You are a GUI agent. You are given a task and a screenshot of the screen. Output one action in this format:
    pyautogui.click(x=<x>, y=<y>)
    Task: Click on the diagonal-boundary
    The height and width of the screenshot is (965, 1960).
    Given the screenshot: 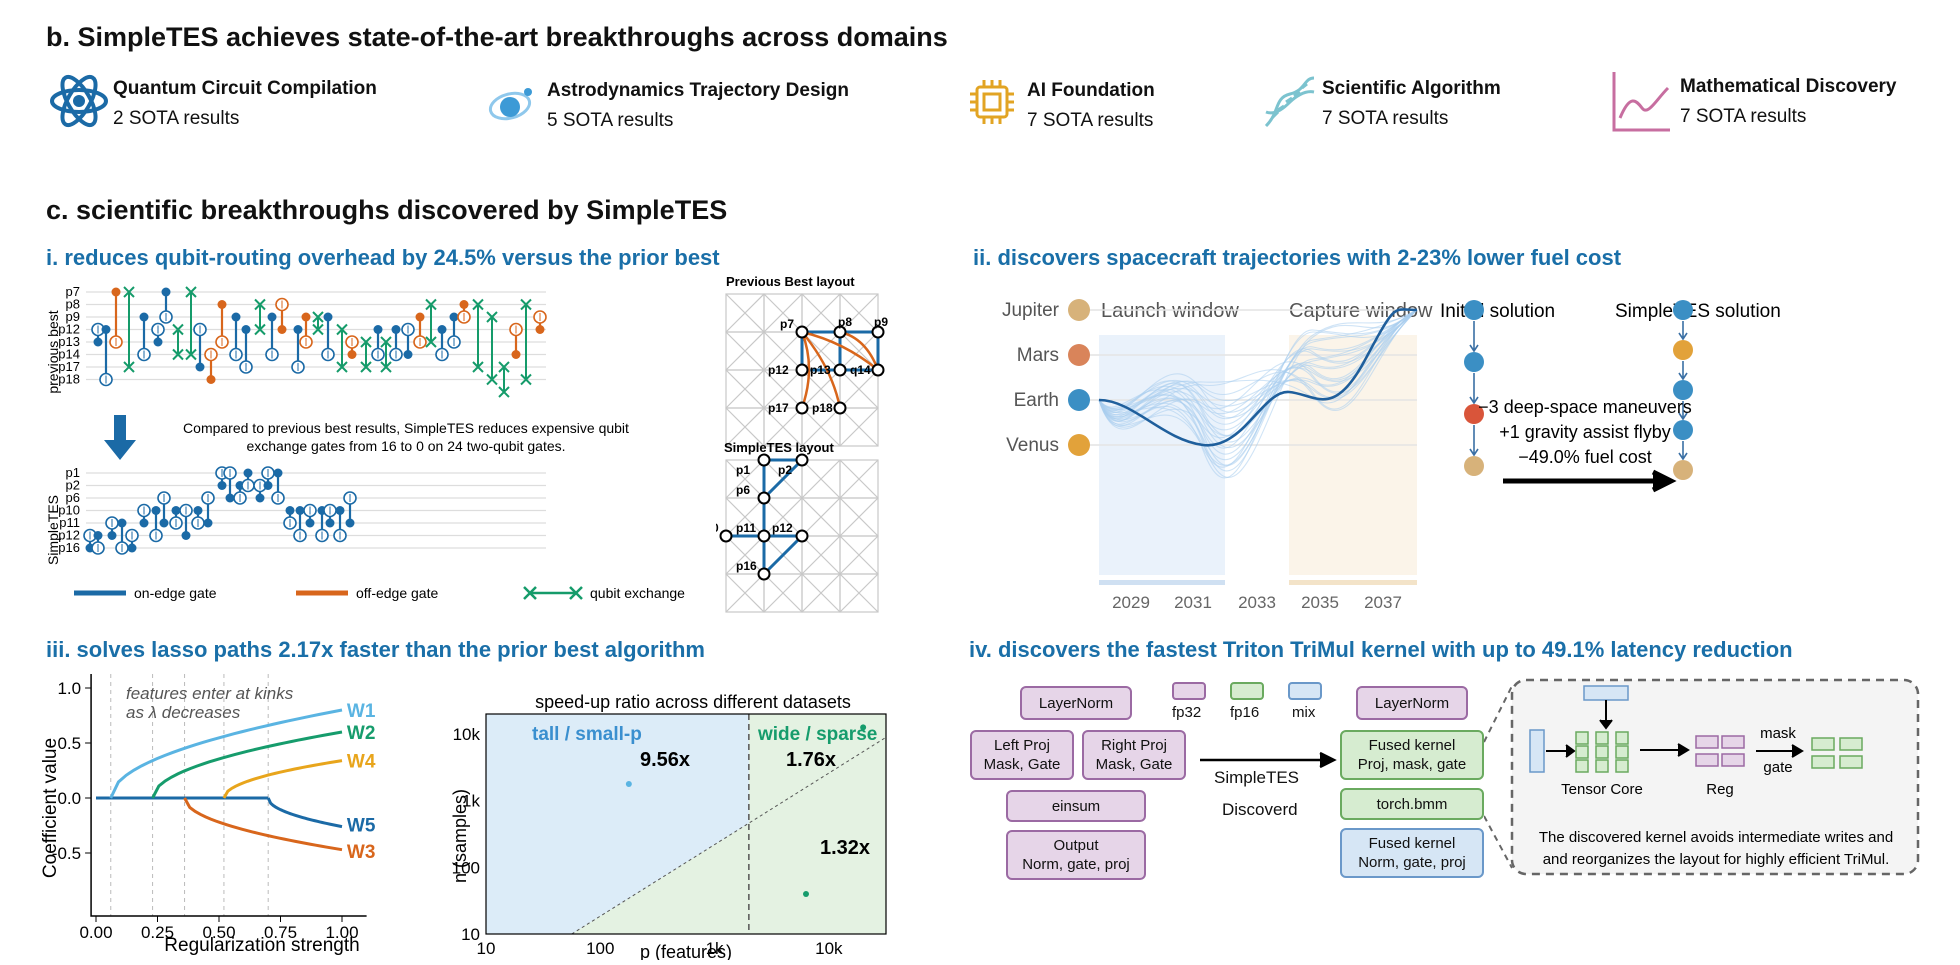 What is the action you would take?
    pyautogui.click(x=729, y=835)
    